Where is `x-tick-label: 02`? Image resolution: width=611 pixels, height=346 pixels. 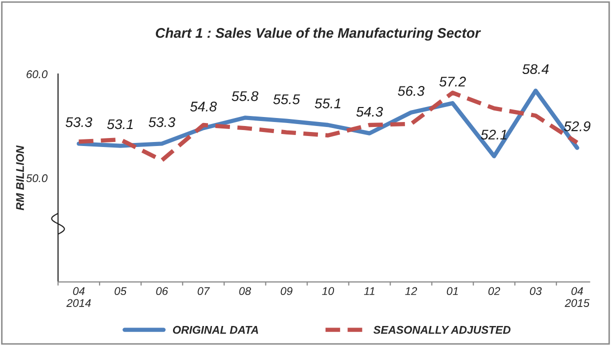 x-tick-label: 02 is located at coordinates (494, 291).